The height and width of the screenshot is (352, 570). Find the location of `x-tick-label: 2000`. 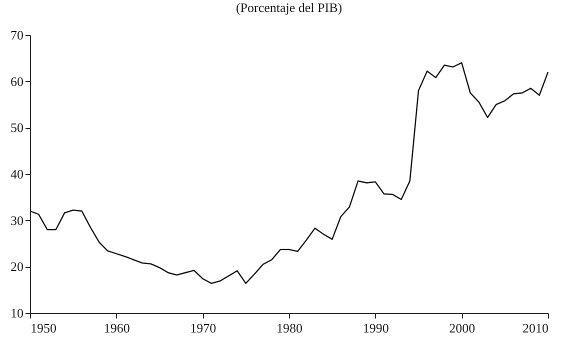

x-tick-label: 2000 is located at coordinates (462, 328).